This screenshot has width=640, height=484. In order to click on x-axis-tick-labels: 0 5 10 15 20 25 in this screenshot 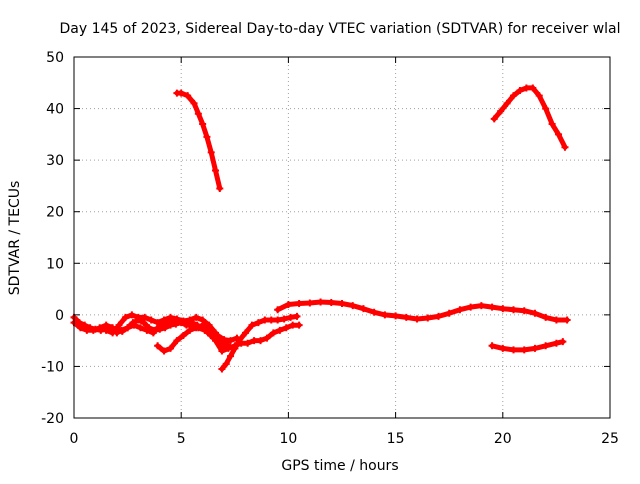, I will do `click(344, 439)`.